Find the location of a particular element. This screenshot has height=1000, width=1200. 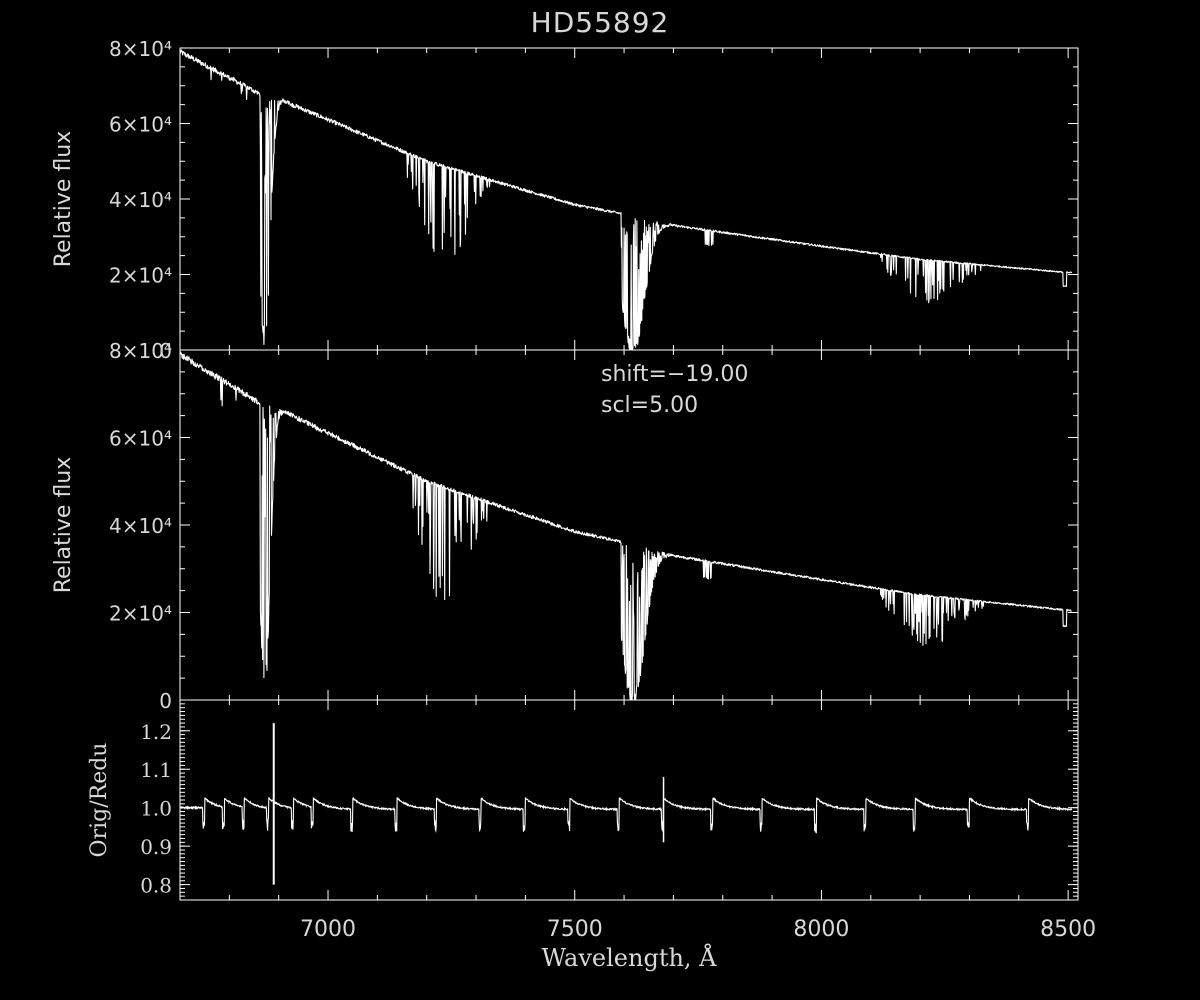

y-tick-label: 0.8 is located at coordinates (156, 886).